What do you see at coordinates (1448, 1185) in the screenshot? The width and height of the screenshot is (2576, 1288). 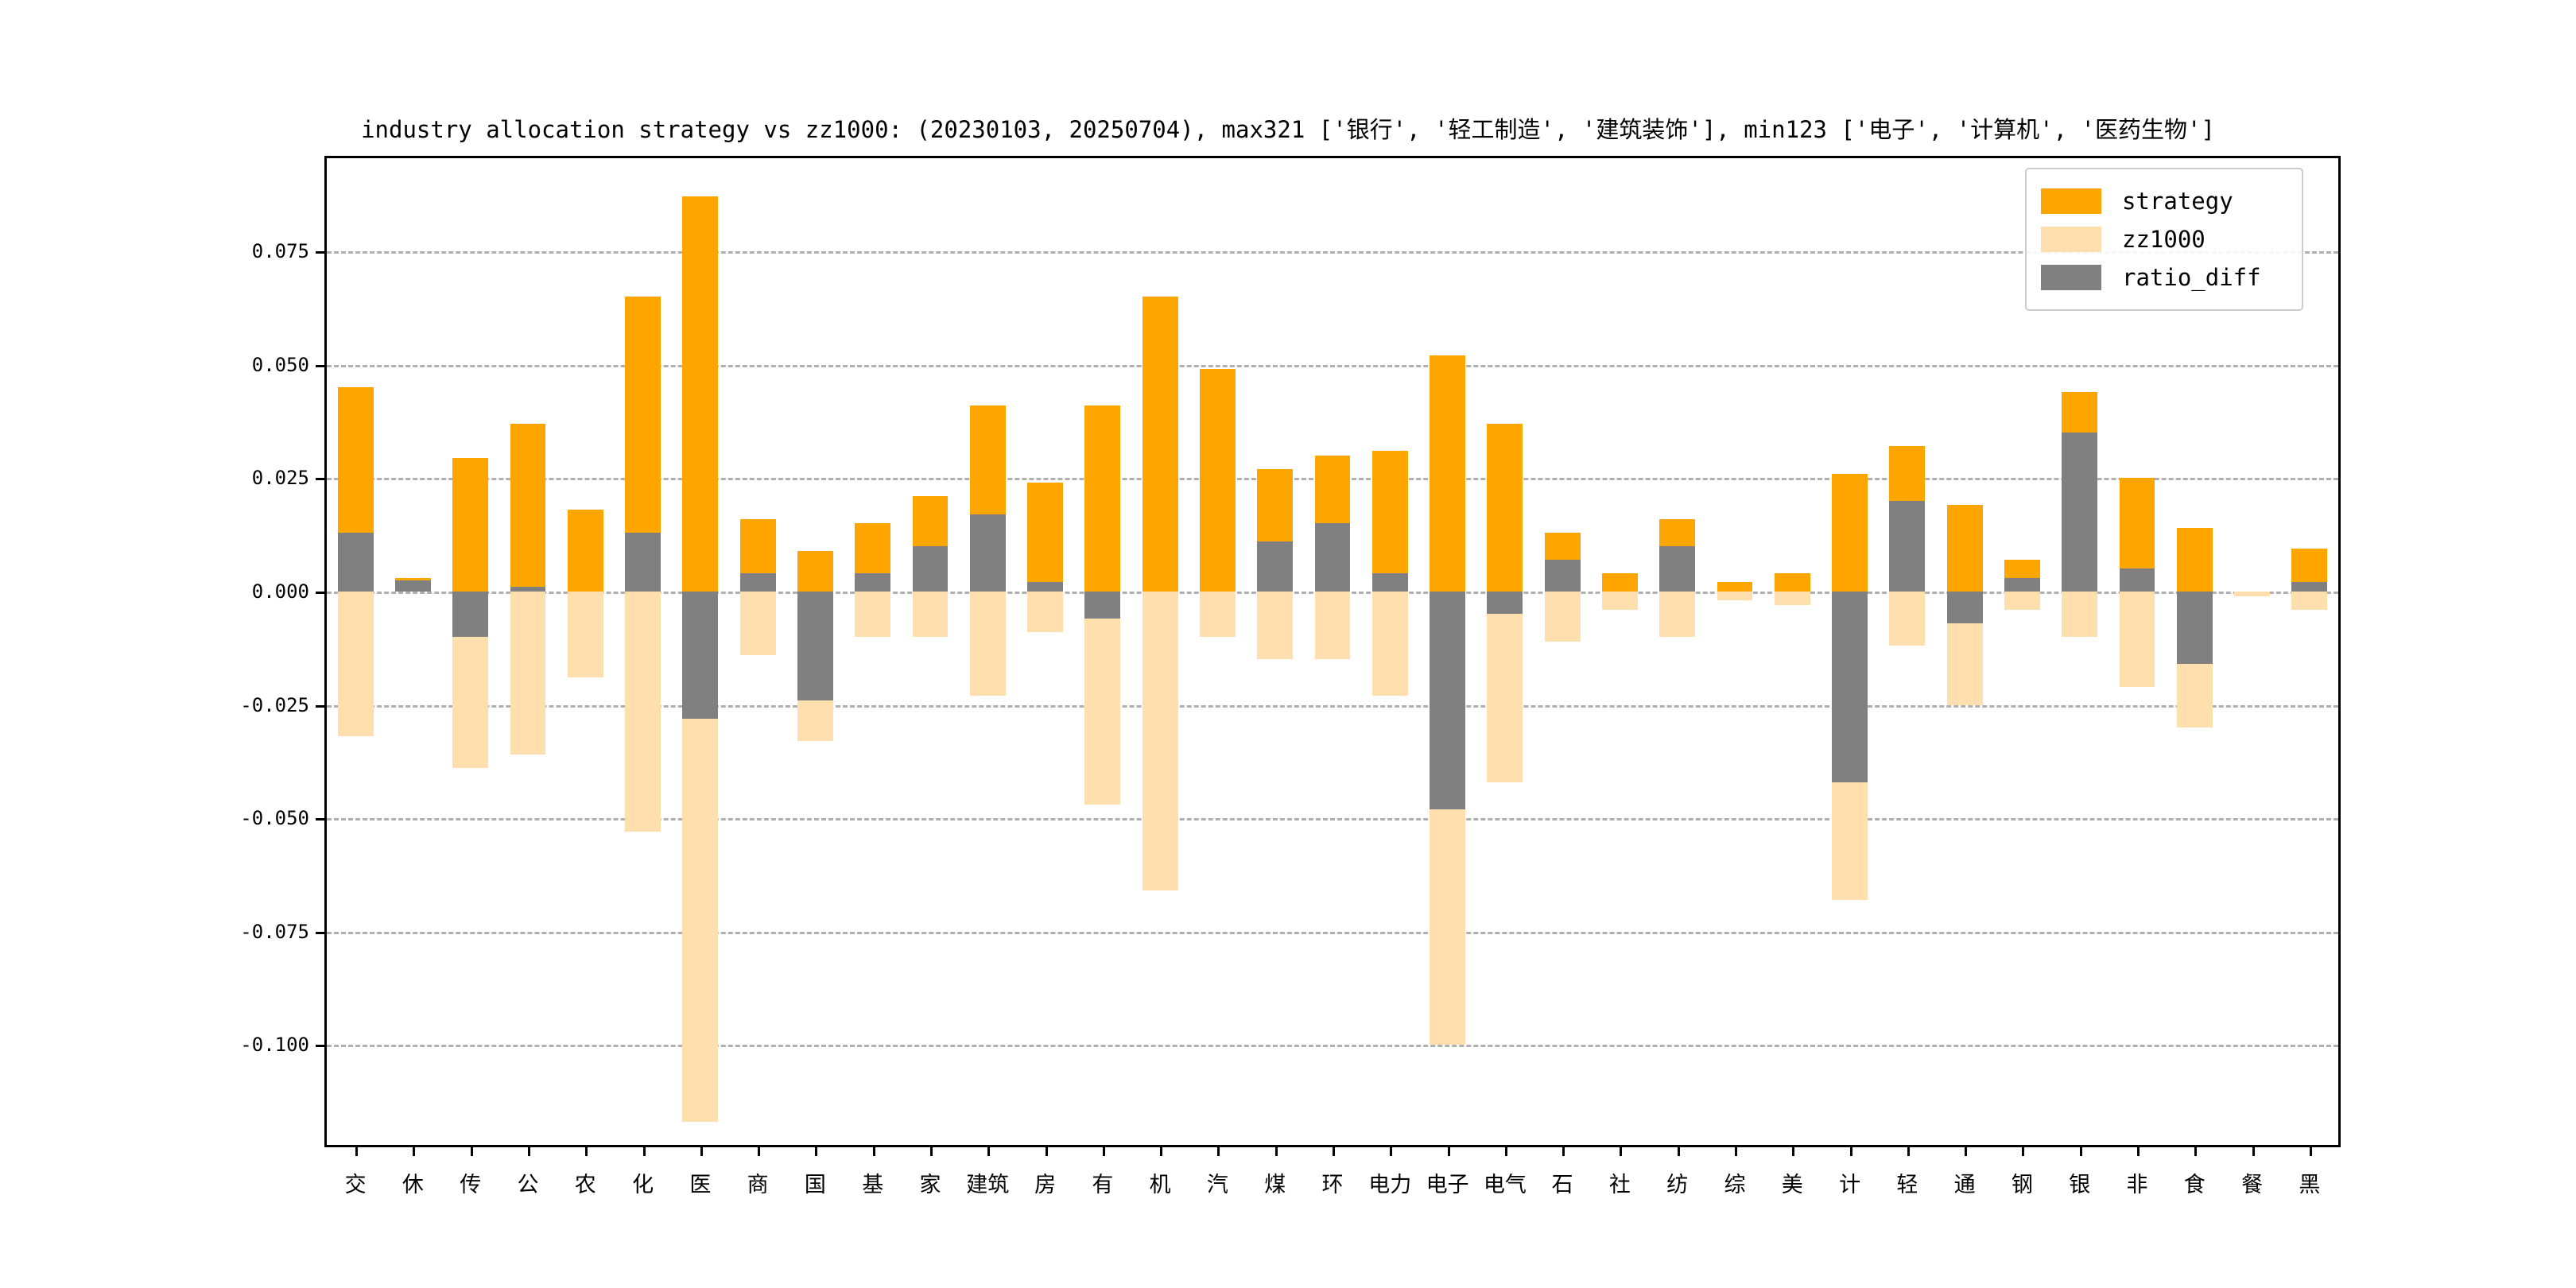 I see `x-axis-tick-label: 电子` at bounding box center [1448, 1185].